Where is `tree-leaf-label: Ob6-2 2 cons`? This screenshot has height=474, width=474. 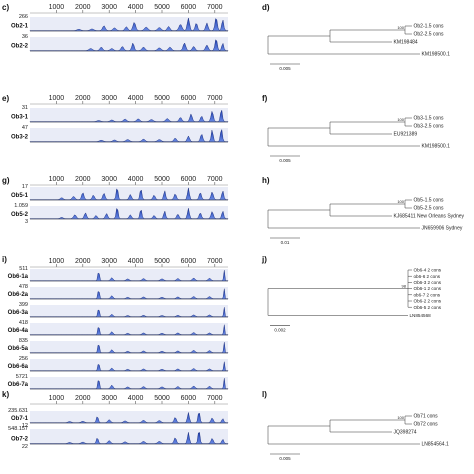 tree-leaf-label: Ob6-2 2 cons is located at coordinates (428, 301).